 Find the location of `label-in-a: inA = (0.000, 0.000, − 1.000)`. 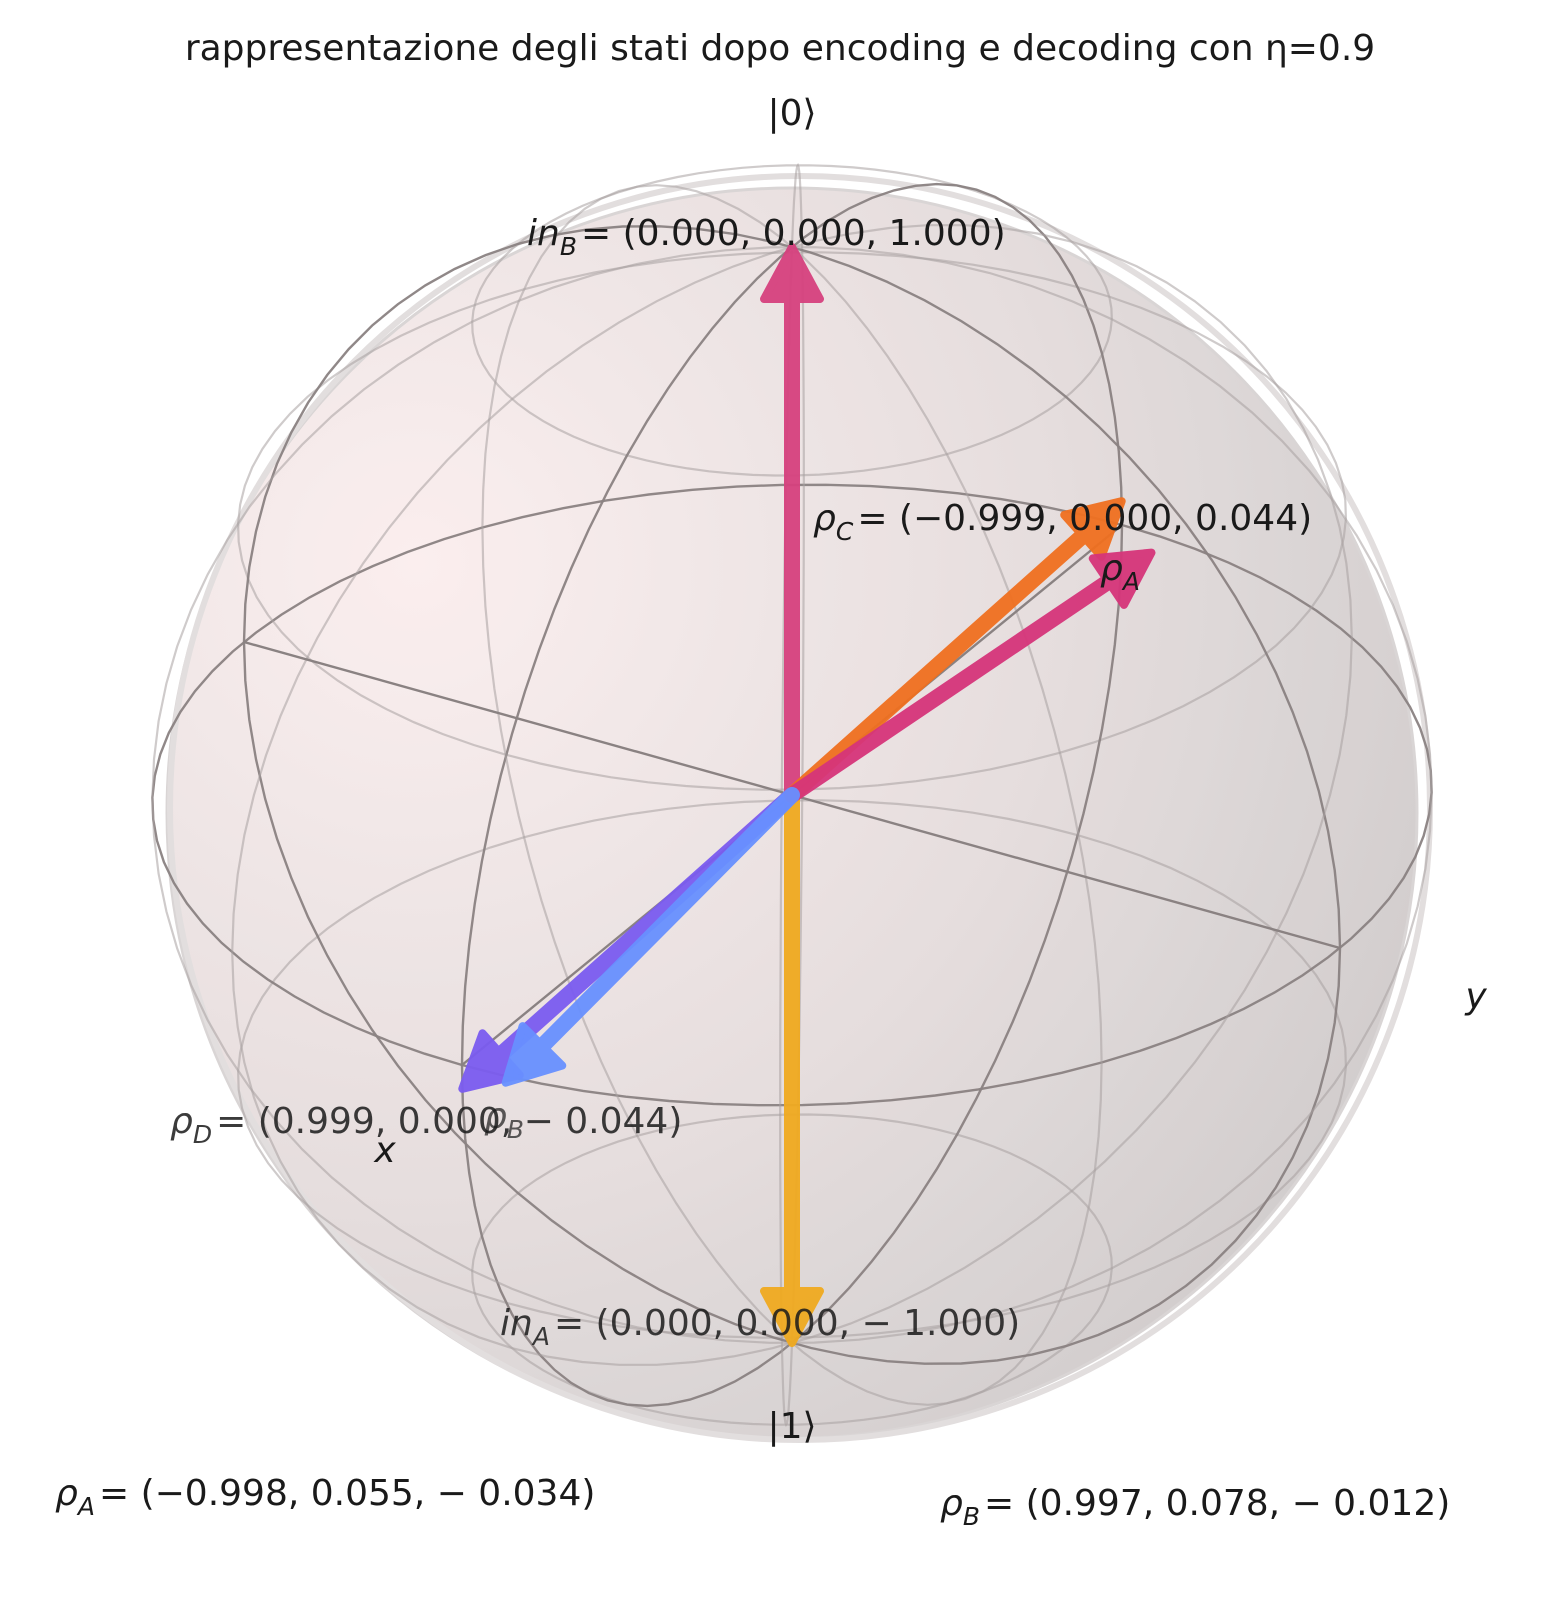

label-in-a: inA = (0.000, 0.000, − 1.000) is located at coordinates (760, 1327).